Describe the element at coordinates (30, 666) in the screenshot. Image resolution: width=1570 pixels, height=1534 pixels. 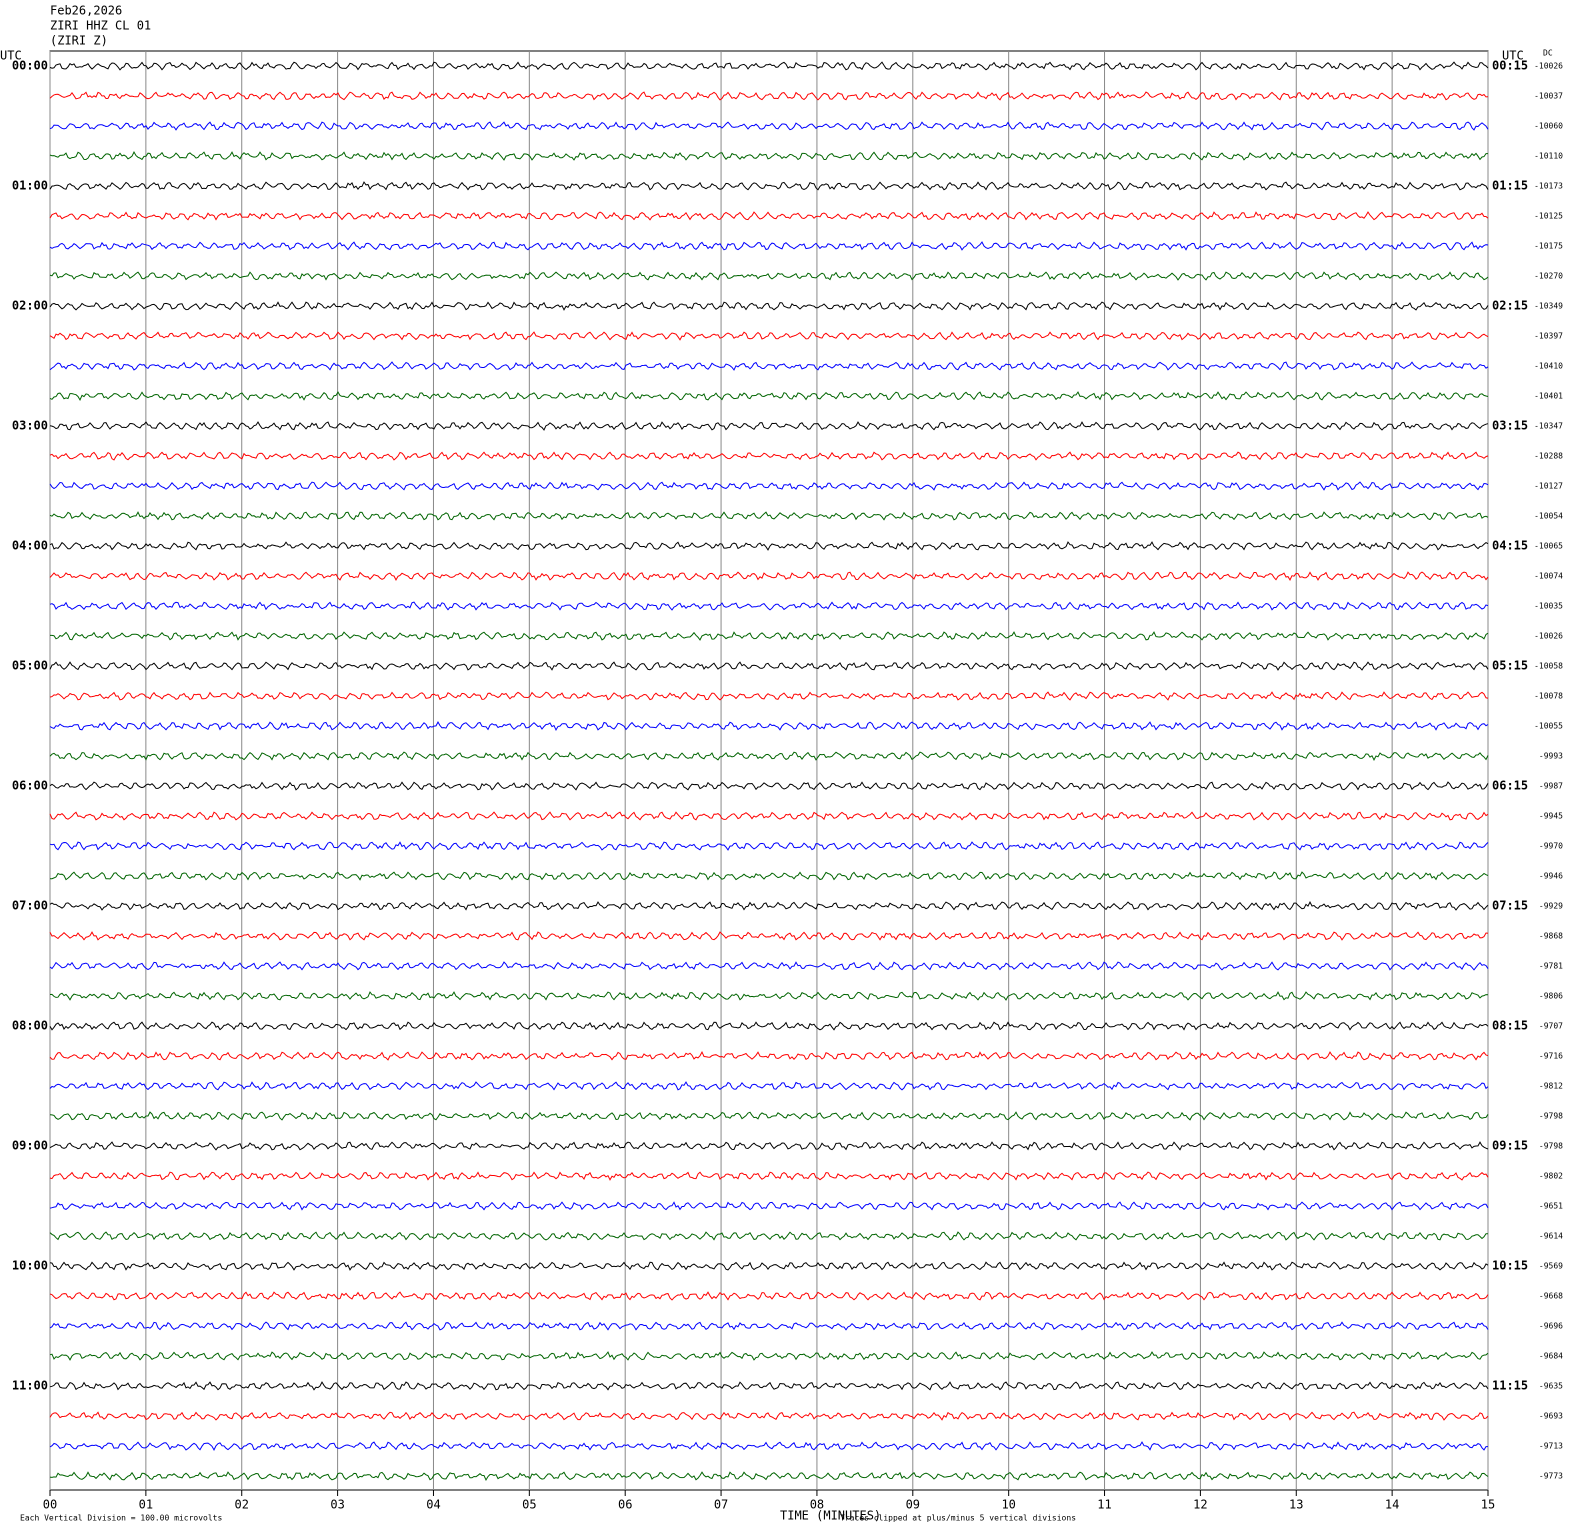
I see `row-label-left: 05:00` at that location.